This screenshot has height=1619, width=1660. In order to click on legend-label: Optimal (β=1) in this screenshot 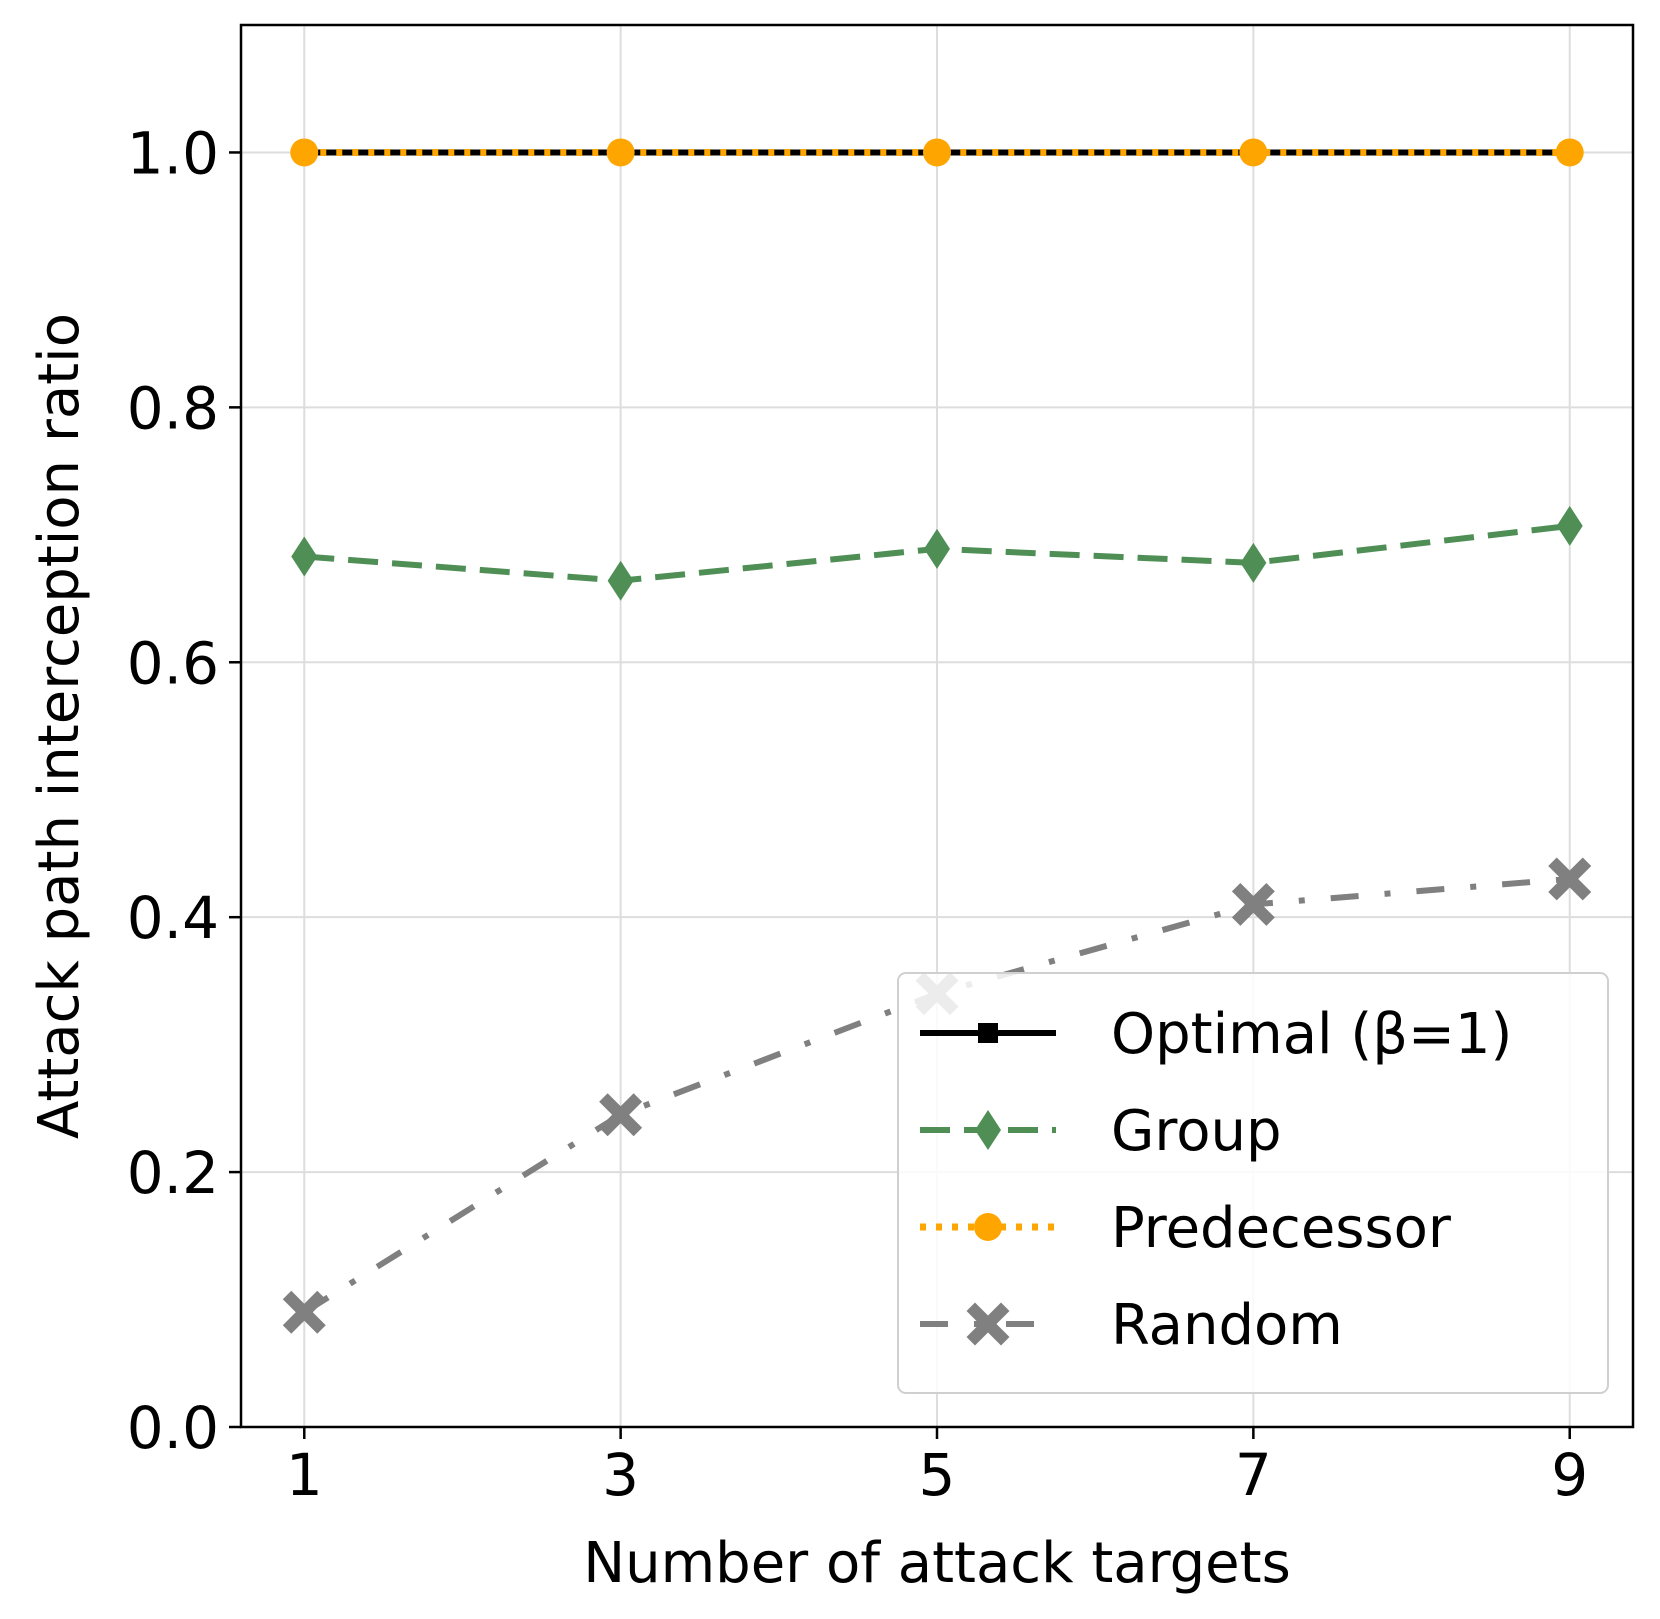, I will do `click(1311, 1034)`.